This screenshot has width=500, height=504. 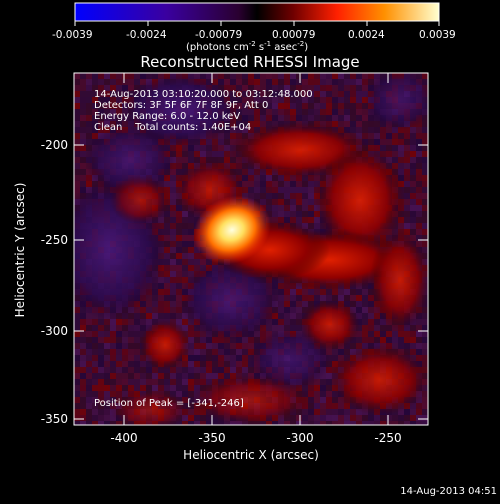 What do you see at coordinates (20, 250) in the screenshot?
I see `y-axis-label: Heliocentric Y (arcsec)` at bounding box center [20, 250].